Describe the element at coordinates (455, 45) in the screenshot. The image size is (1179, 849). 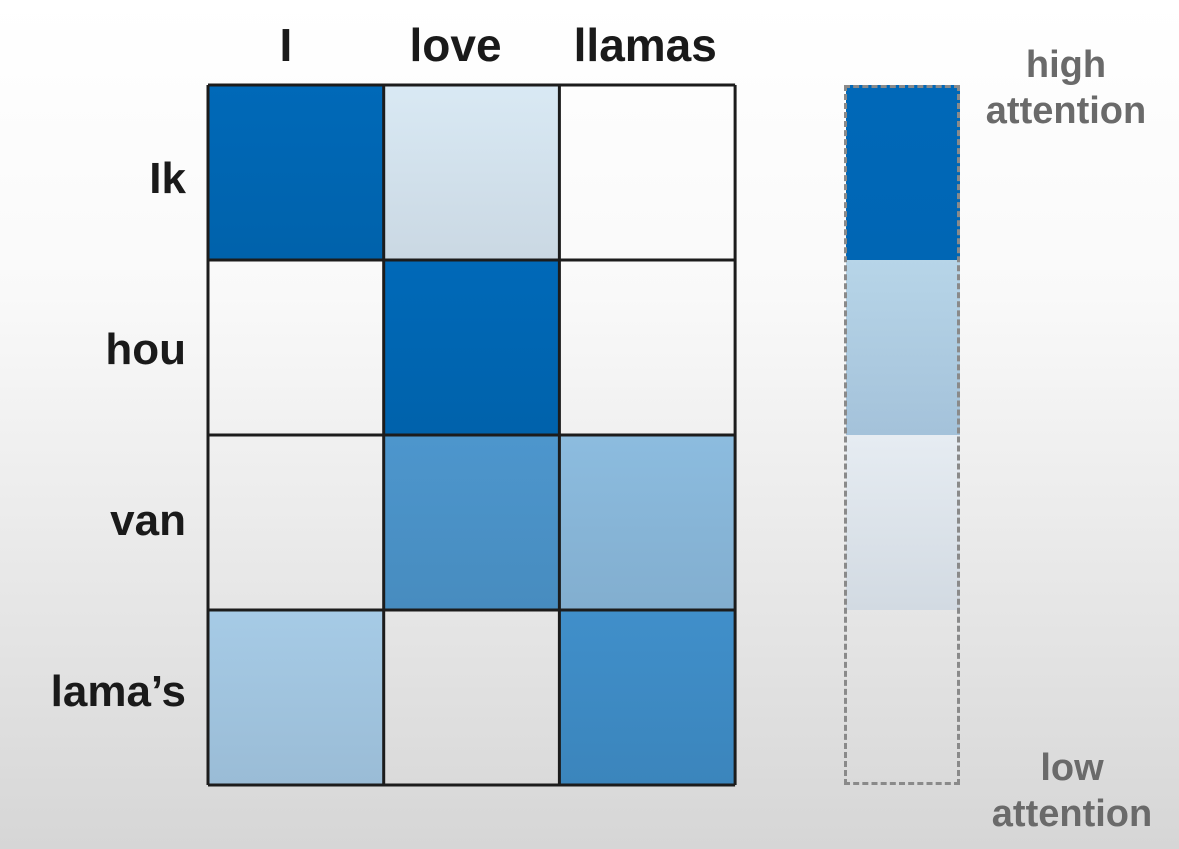
I see `column-label: love` at that location.